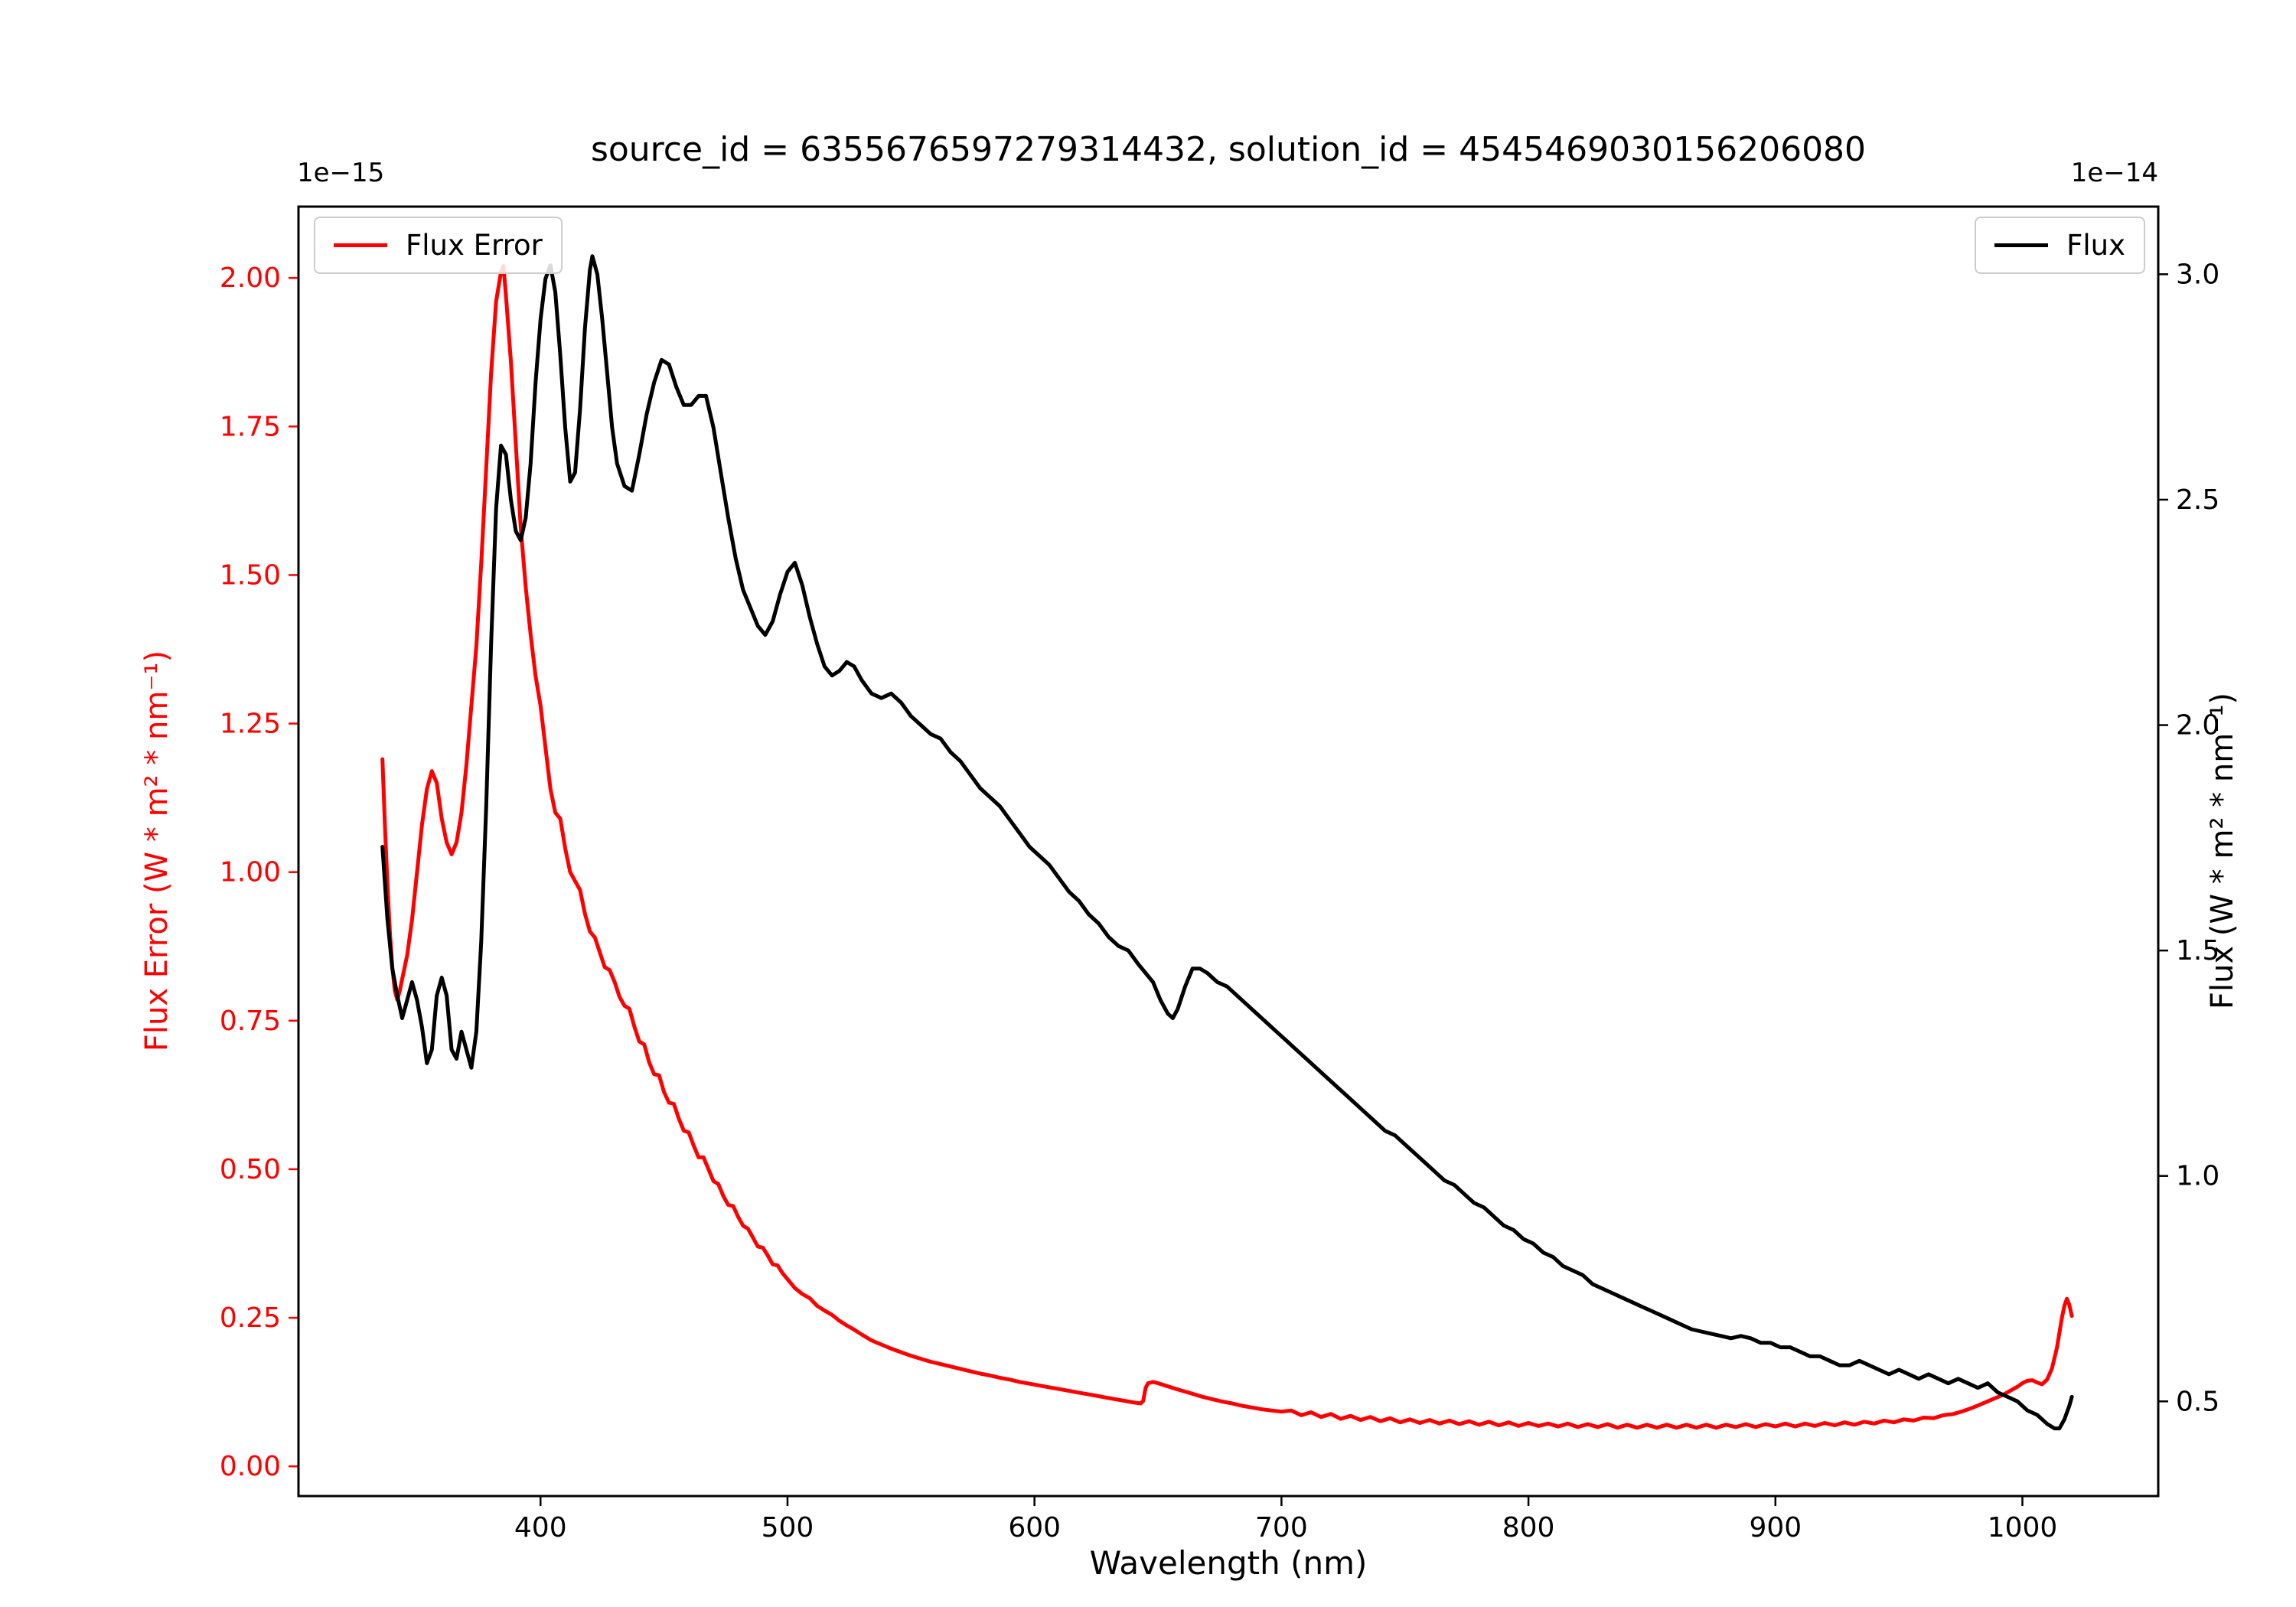 The image size is (2296, 1607). What do you see at coordinates (250, 1170) in the screenshot?
I see `left-y-tick-label: 0.50` at bounding box center [250, 1170].